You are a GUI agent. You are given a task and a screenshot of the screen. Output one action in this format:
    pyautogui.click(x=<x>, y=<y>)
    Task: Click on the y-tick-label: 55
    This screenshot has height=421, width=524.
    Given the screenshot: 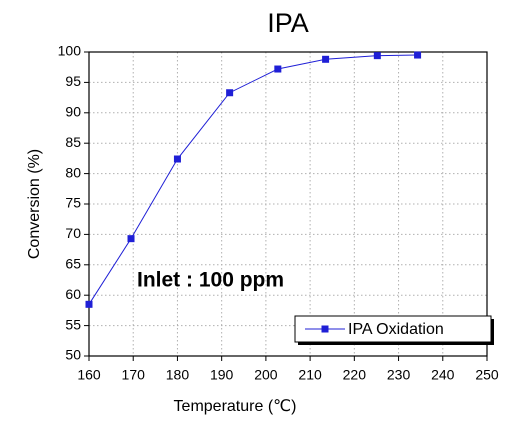 What is the action you would take?
    pyautogui.click(x=73, y=324)
    